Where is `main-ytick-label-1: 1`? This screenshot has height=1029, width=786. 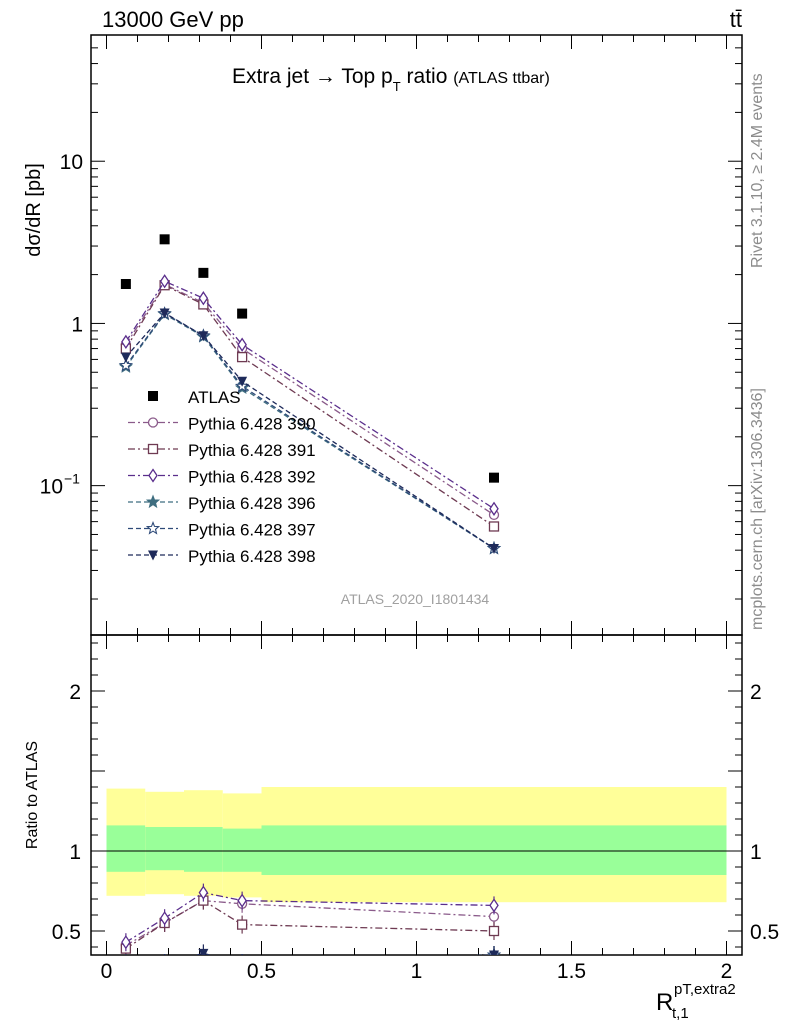
main-ytick-label-1: 1 is located at coordinates (77, 324).